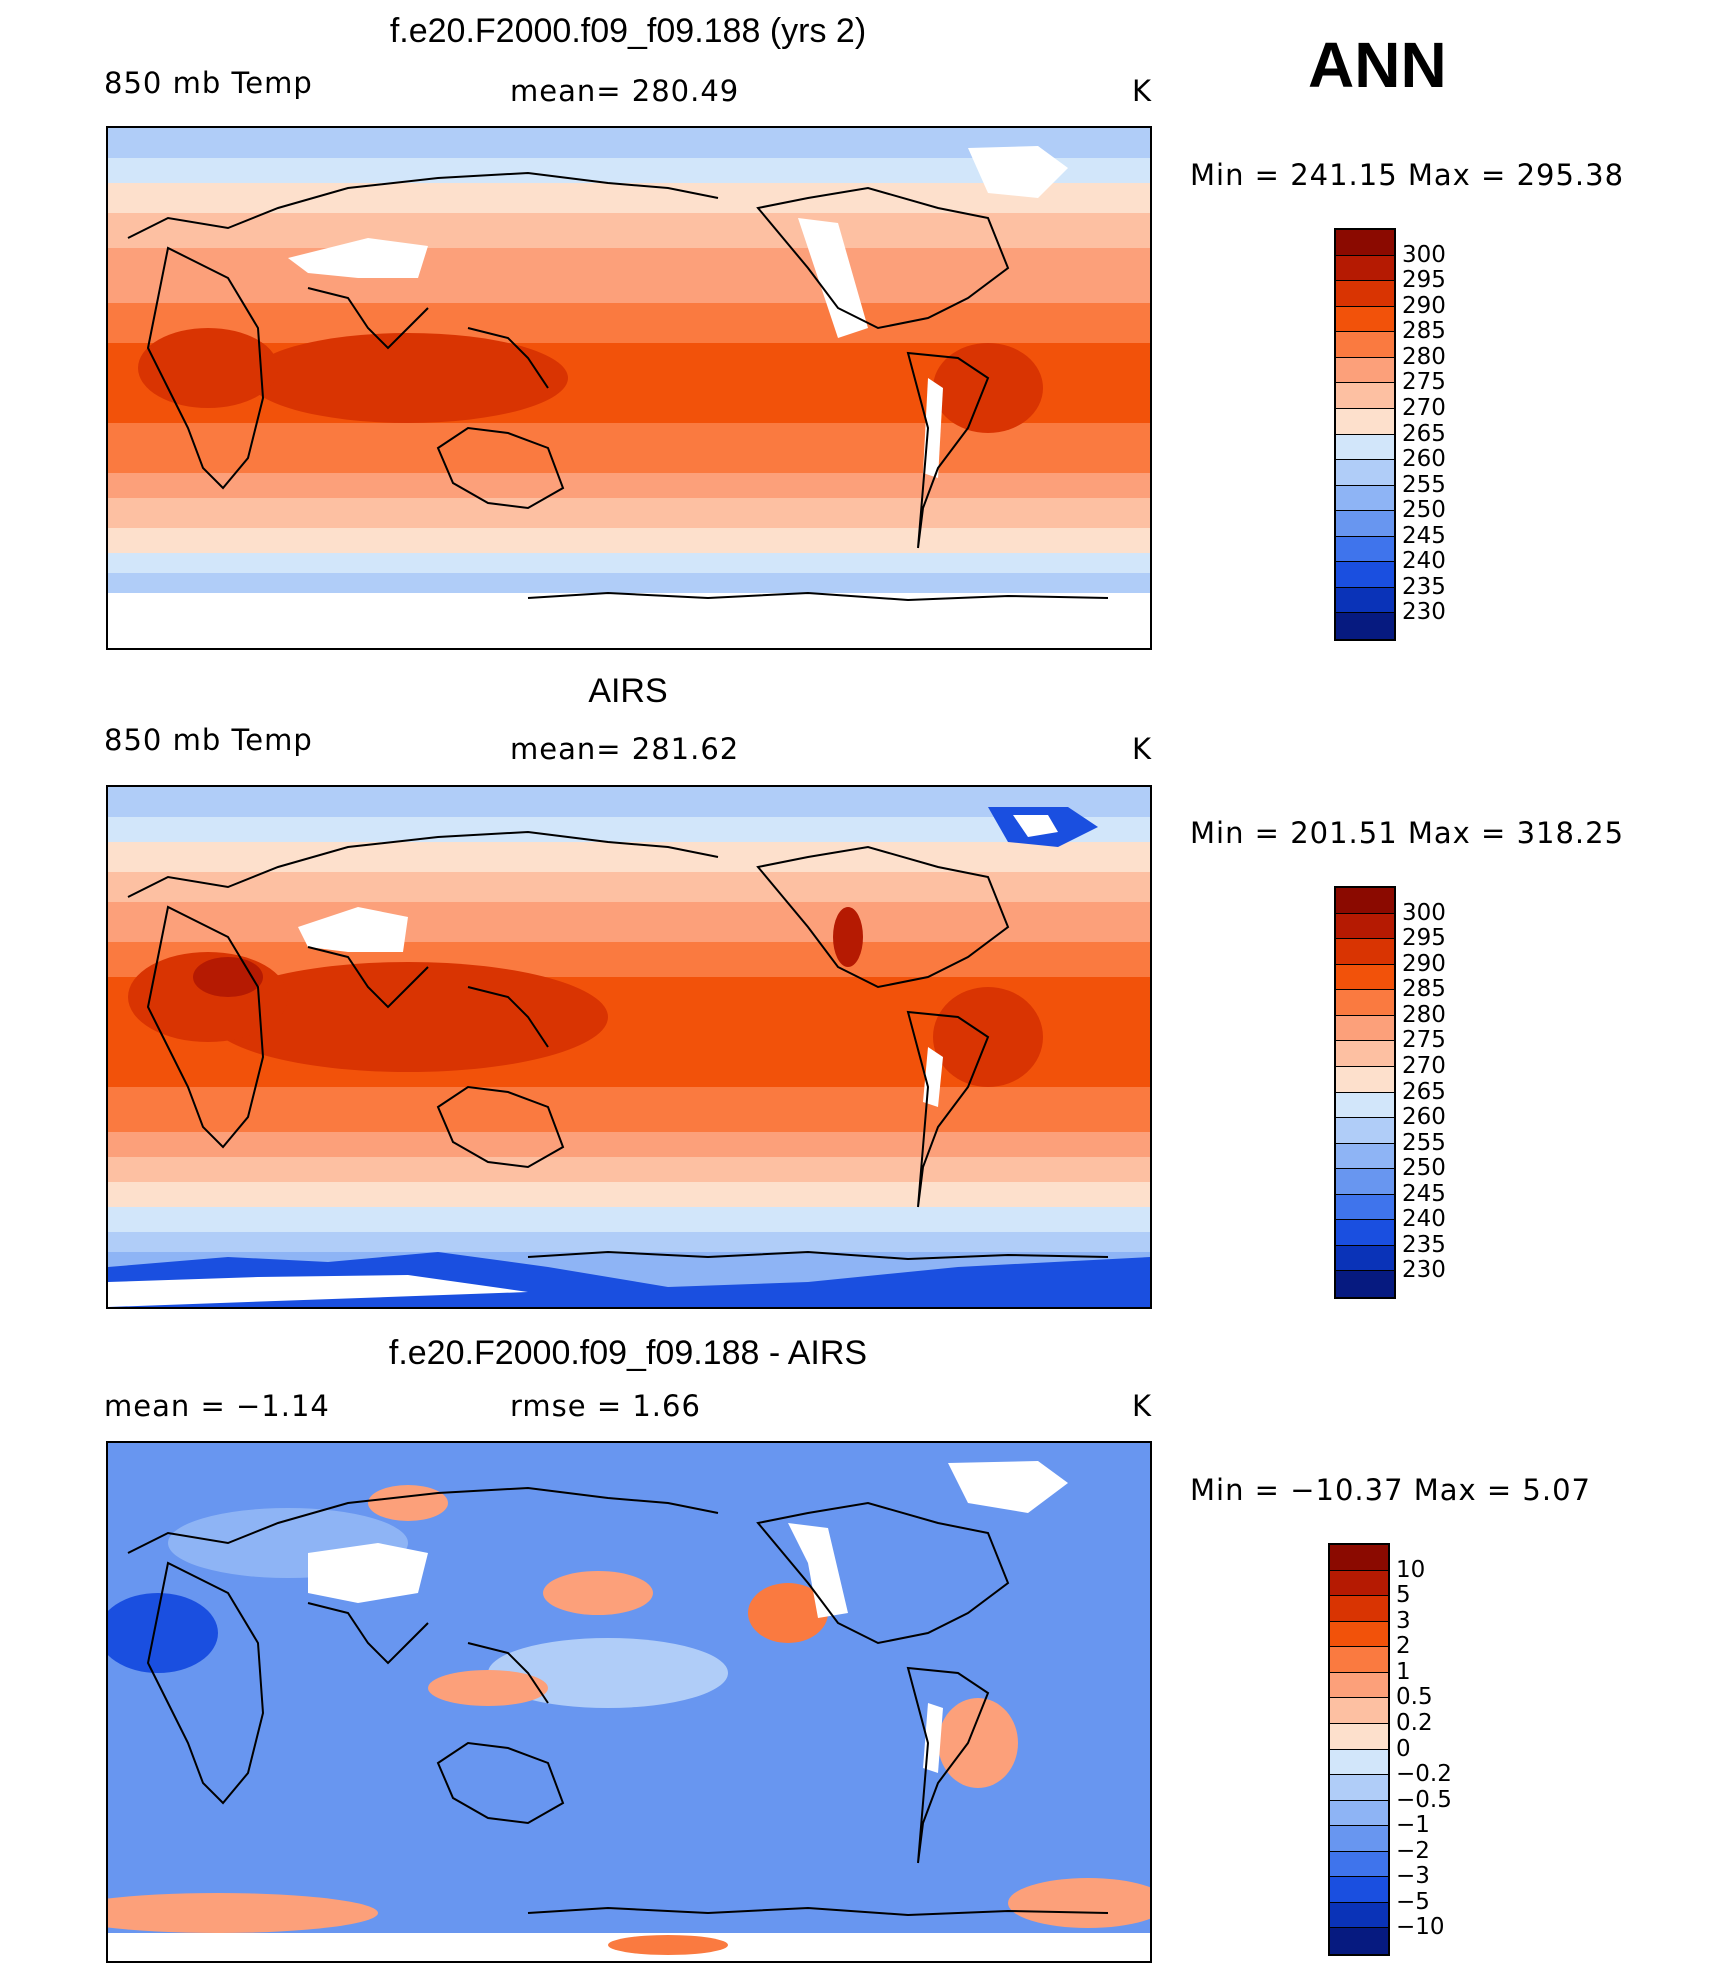 The image size is (1710, 1963). I want to click on colorbar-tick-label: 270, so click(1424, 407).